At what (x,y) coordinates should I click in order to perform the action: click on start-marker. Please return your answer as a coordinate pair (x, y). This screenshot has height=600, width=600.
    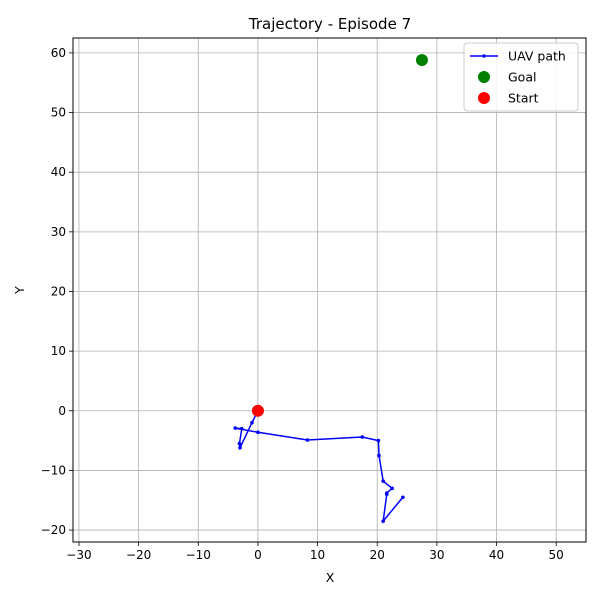
    Looking at the image, I should click on (257, 410).